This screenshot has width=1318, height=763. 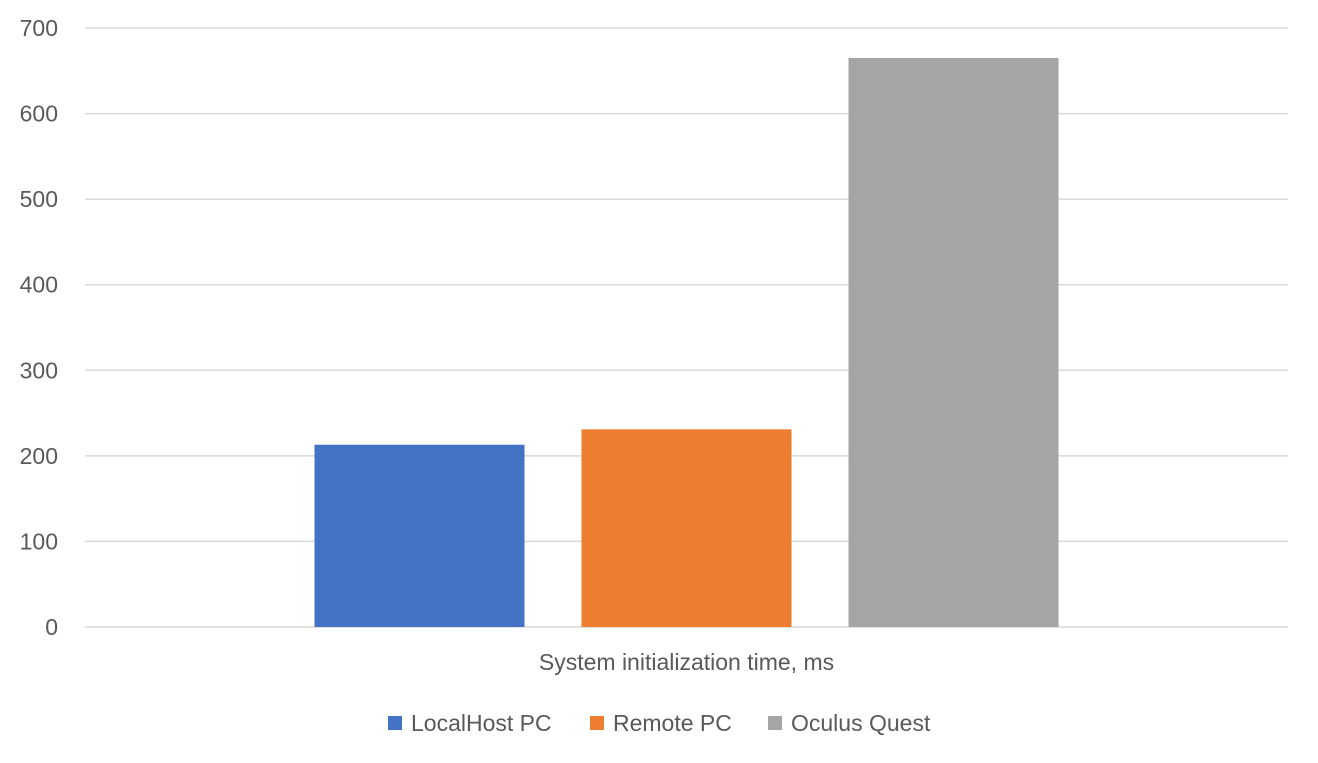 I want to click on y-axis-ticks: 0 100 200 300 400 500 600 700, so click(x=39, y=327).